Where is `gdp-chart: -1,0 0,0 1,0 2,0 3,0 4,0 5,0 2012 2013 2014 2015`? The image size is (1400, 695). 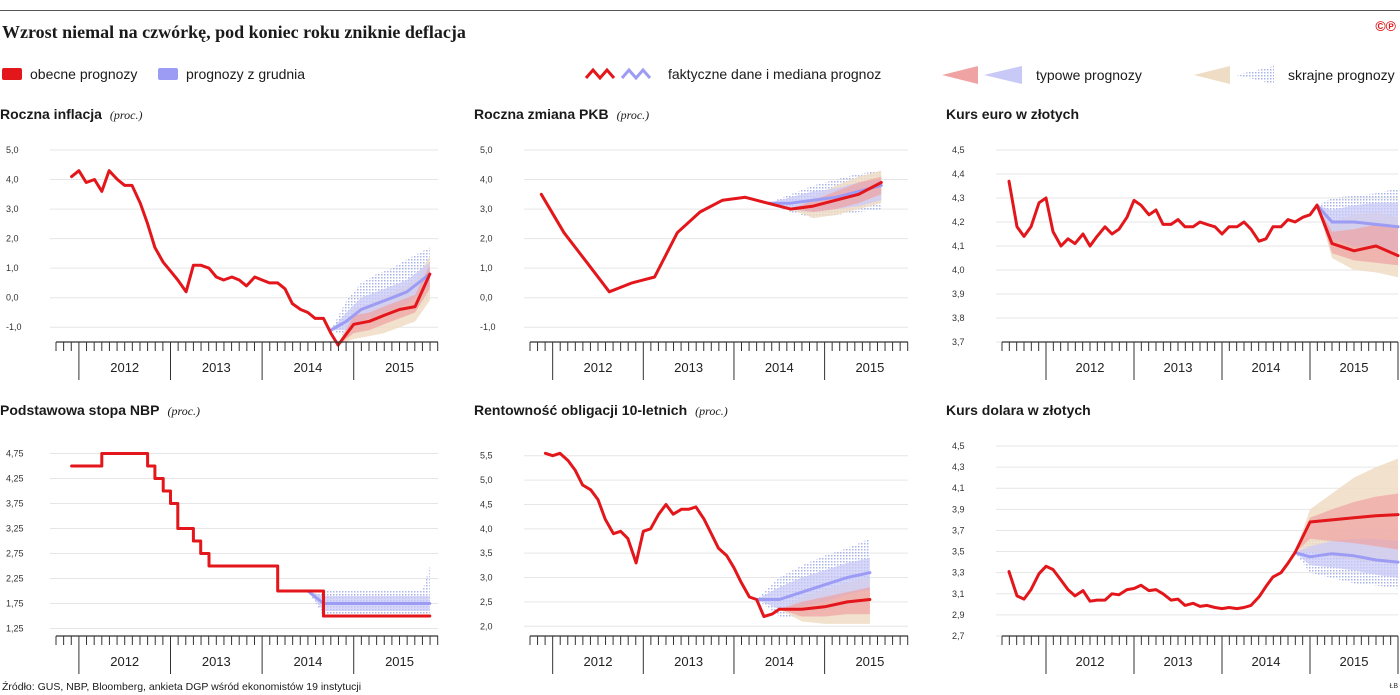
gdp-chart: -1,0 0,0 1,0 2,0 3,0 4,0 5,0 2012 2013 2014 2015 is located at coordinates (694, 262).